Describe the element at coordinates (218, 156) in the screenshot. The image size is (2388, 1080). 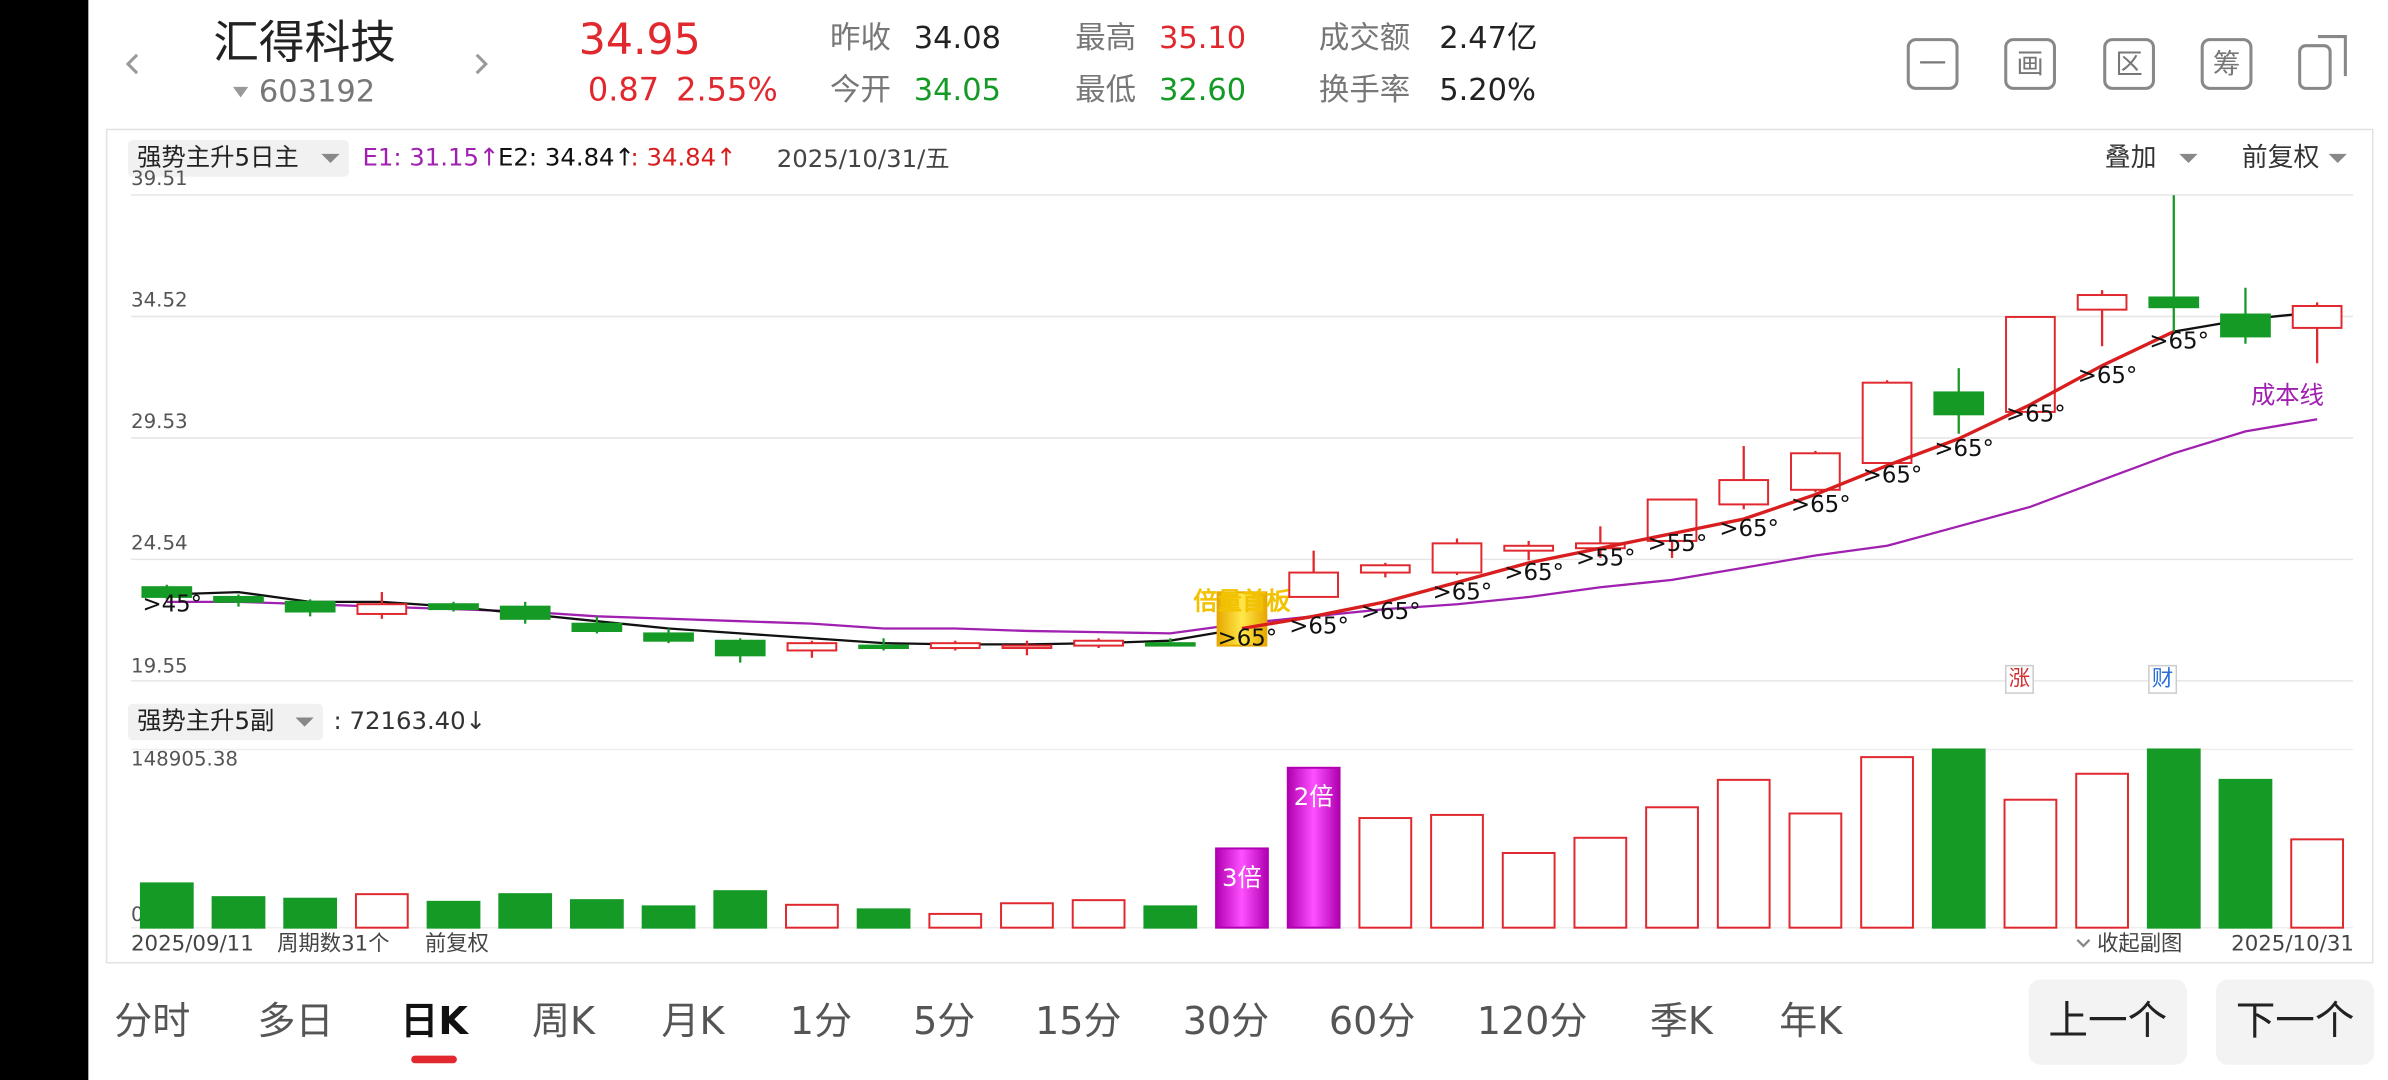
I see `indicator: 强势主升5日主` at that location.